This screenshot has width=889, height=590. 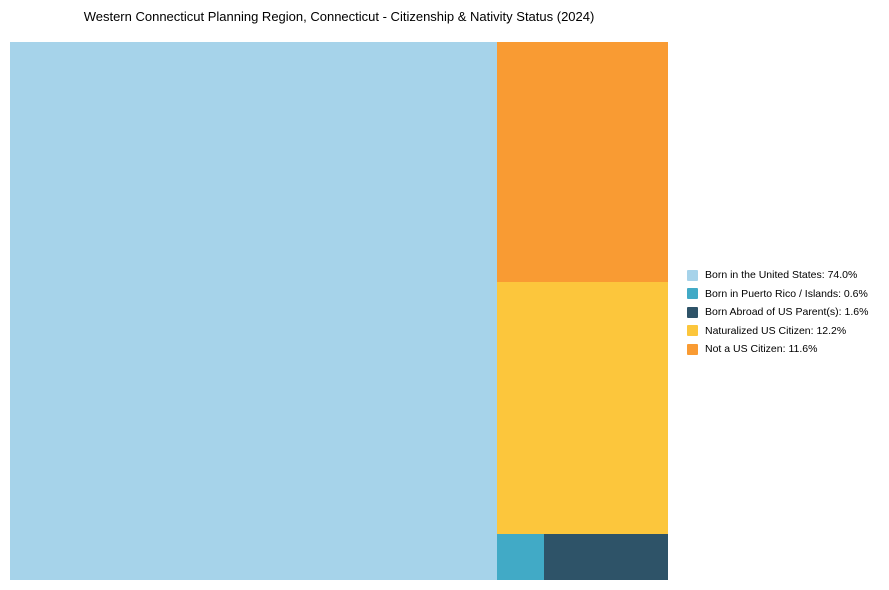 What do you see at coordinates (605, 557) in the screenshot?
I see `treemap-cell-born-abroad-of-us-parents` at bounding box center [605, 557].